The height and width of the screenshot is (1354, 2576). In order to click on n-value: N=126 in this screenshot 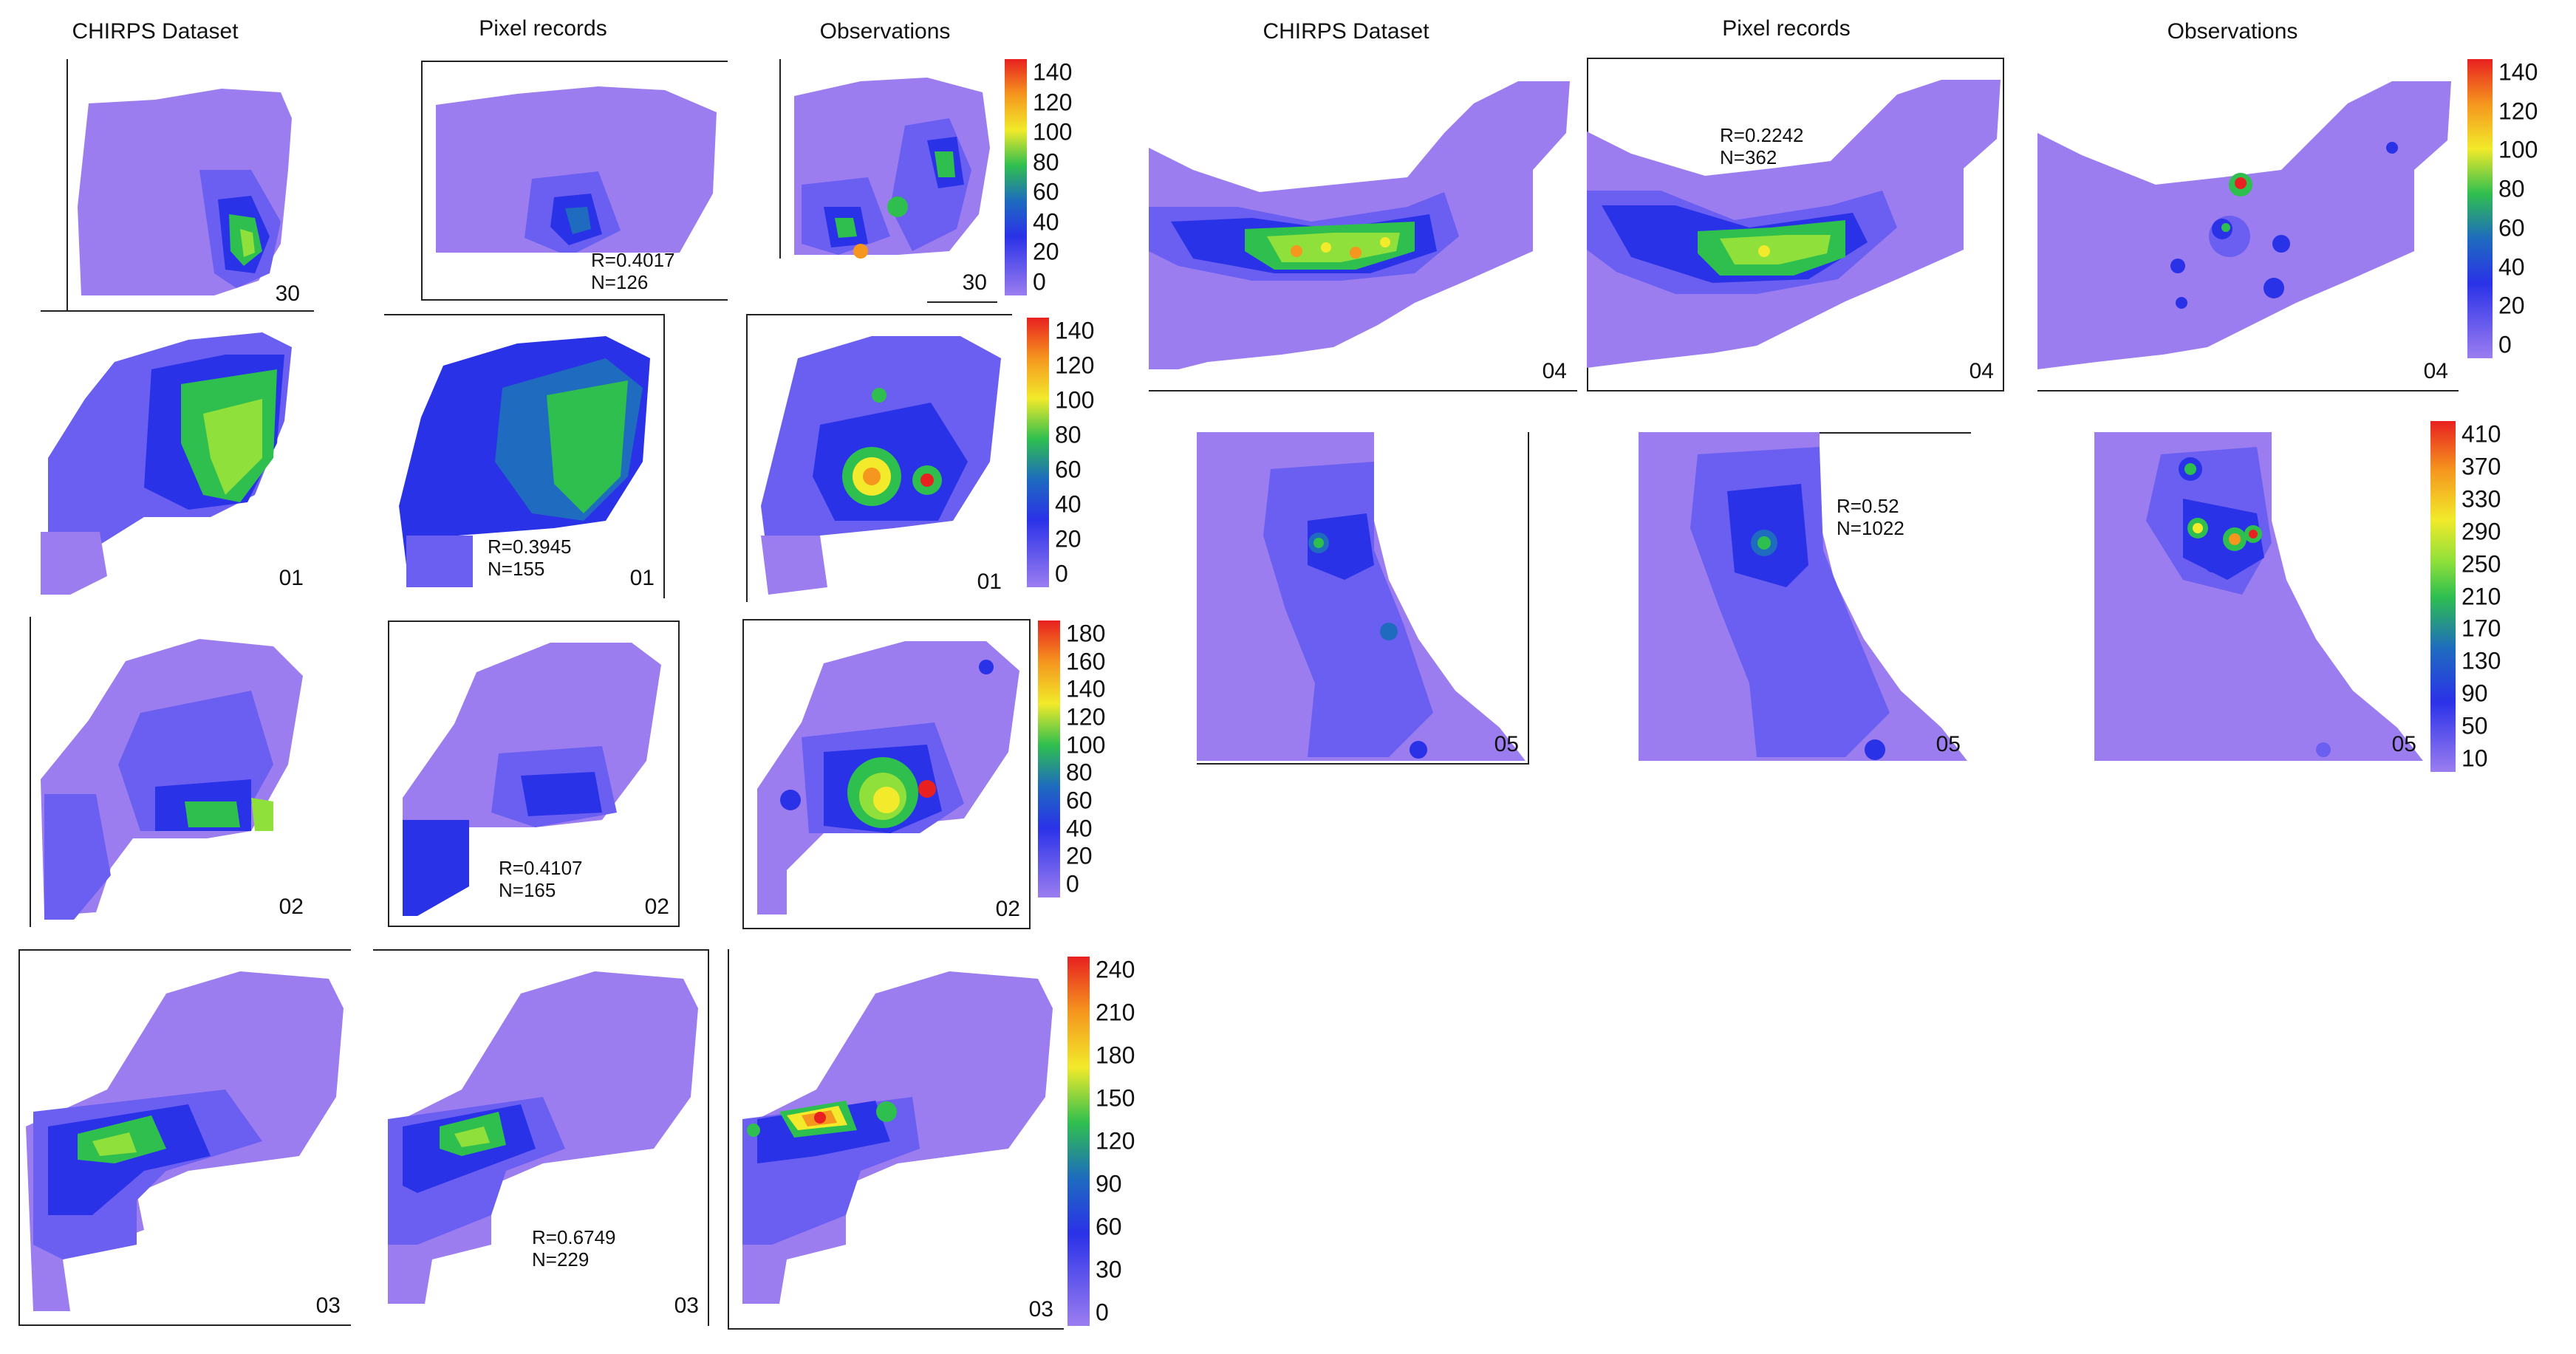, I will do `click(620, 282)`.